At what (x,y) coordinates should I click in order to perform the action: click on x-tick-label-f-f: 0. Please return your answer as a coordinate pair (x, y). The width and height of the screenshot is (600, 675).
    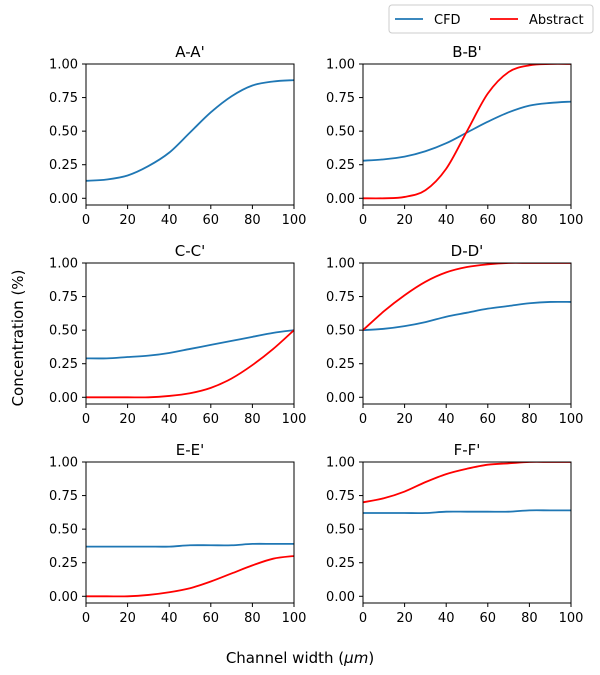
    Looking at the image, I should click on (363, 618).